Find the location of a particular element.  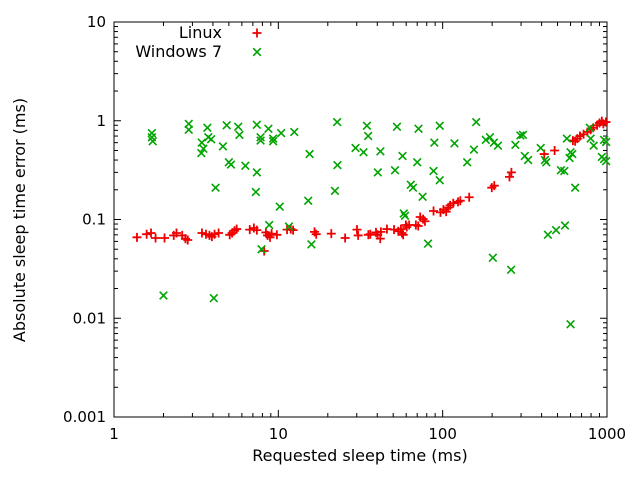

legend-label-linux: Linux is located at coordinates (200, 32).